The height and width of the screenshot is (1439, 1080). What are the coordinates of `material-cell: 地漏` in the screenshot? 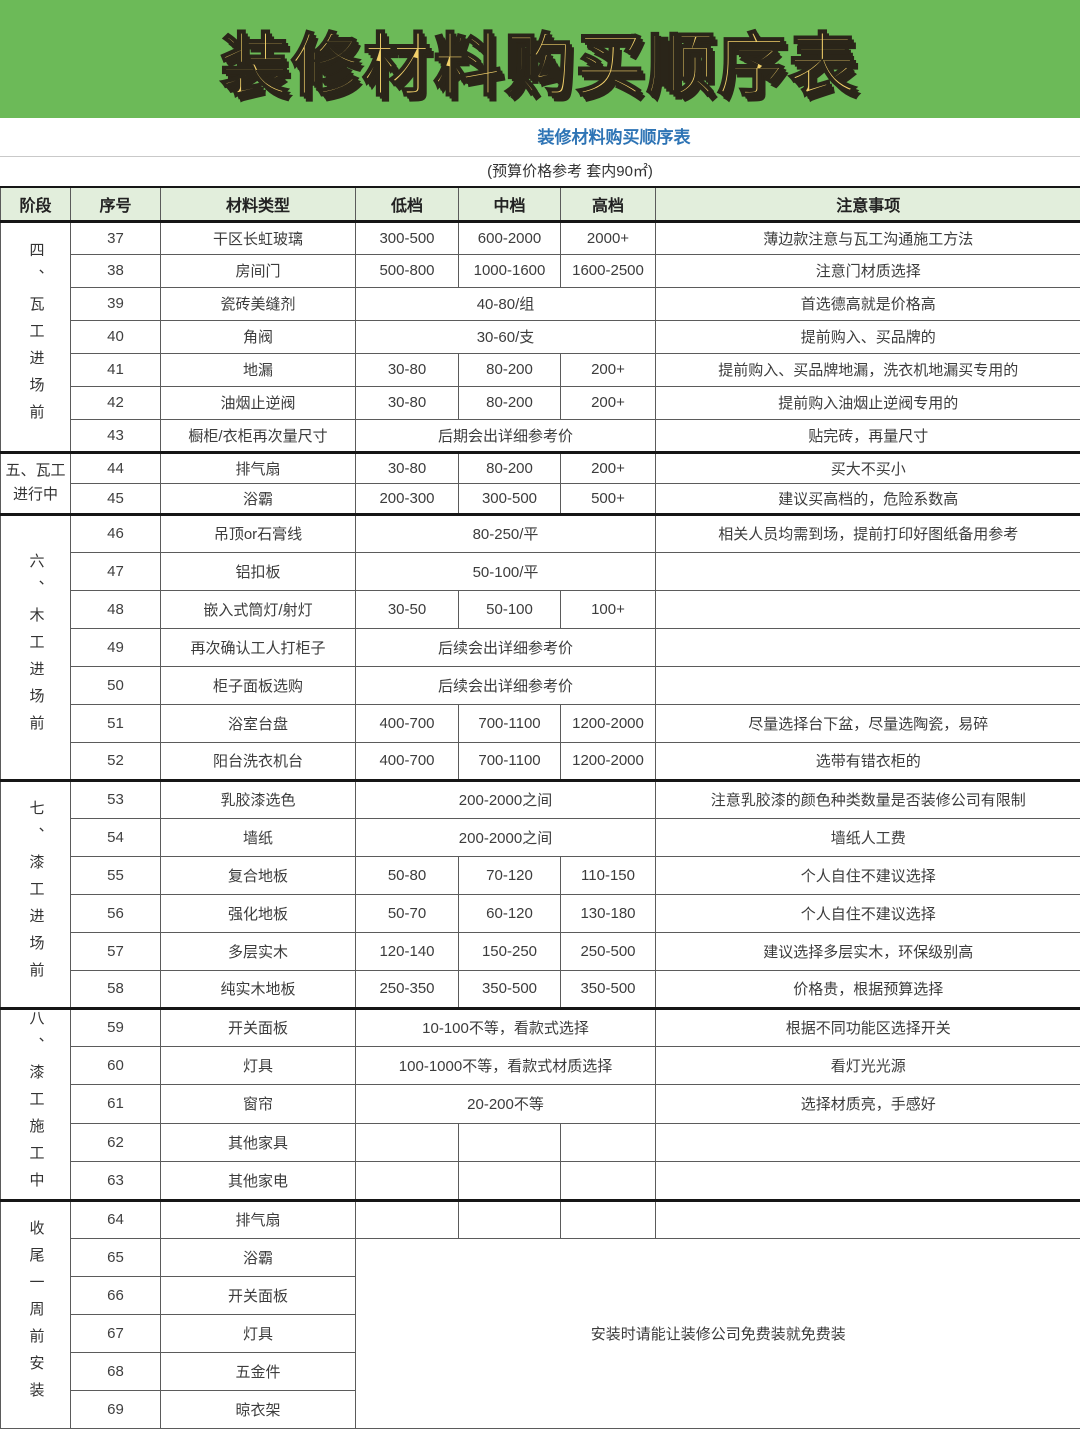 It's located at (258, 369).